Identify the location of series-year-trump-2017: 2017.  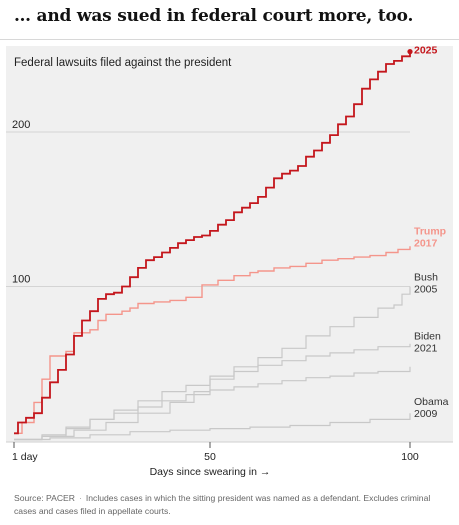
(426, 243).